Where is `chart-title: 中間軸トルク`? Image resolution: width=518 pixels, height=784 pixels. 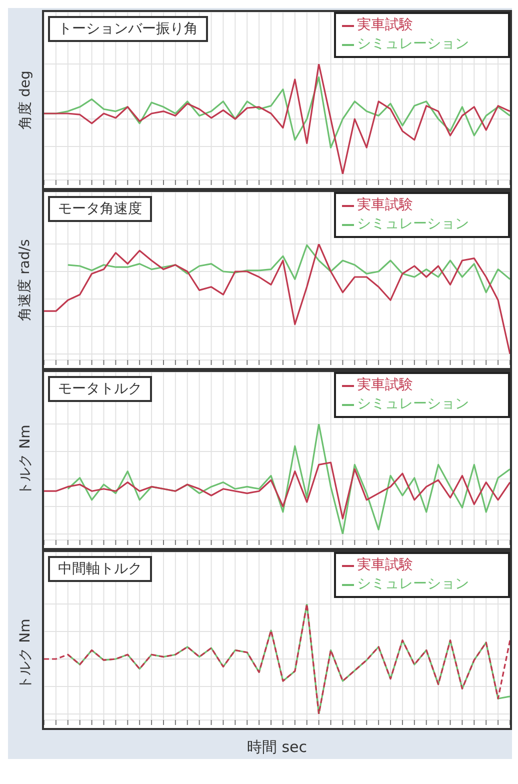 chart-title: 中間軸トルク is located at coordinates (100, 569).